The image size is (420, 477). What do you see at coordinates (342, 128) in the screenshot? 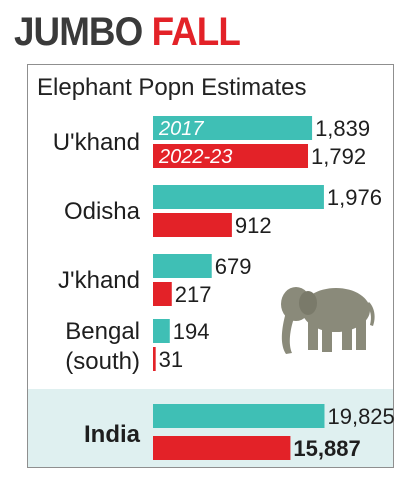
I see `data-label-2017-0: 1,839` at bounding box center [342, 128].